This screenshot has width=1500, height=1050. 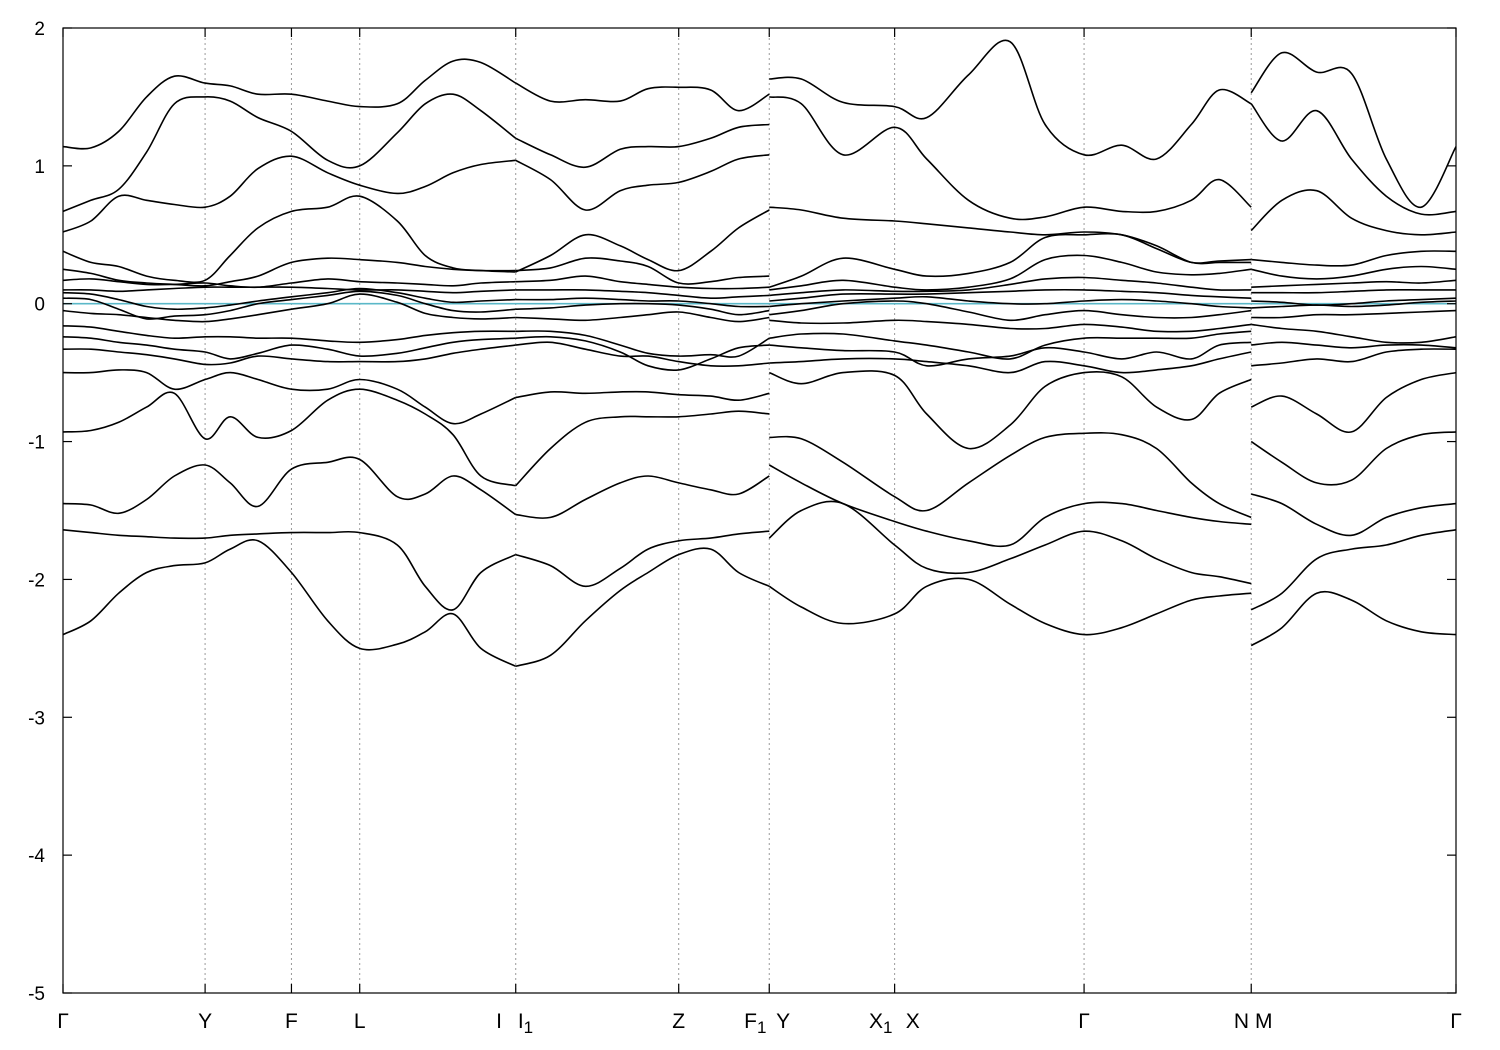 I want to click on y-tick-label: -4, so click(x=36, y=856).